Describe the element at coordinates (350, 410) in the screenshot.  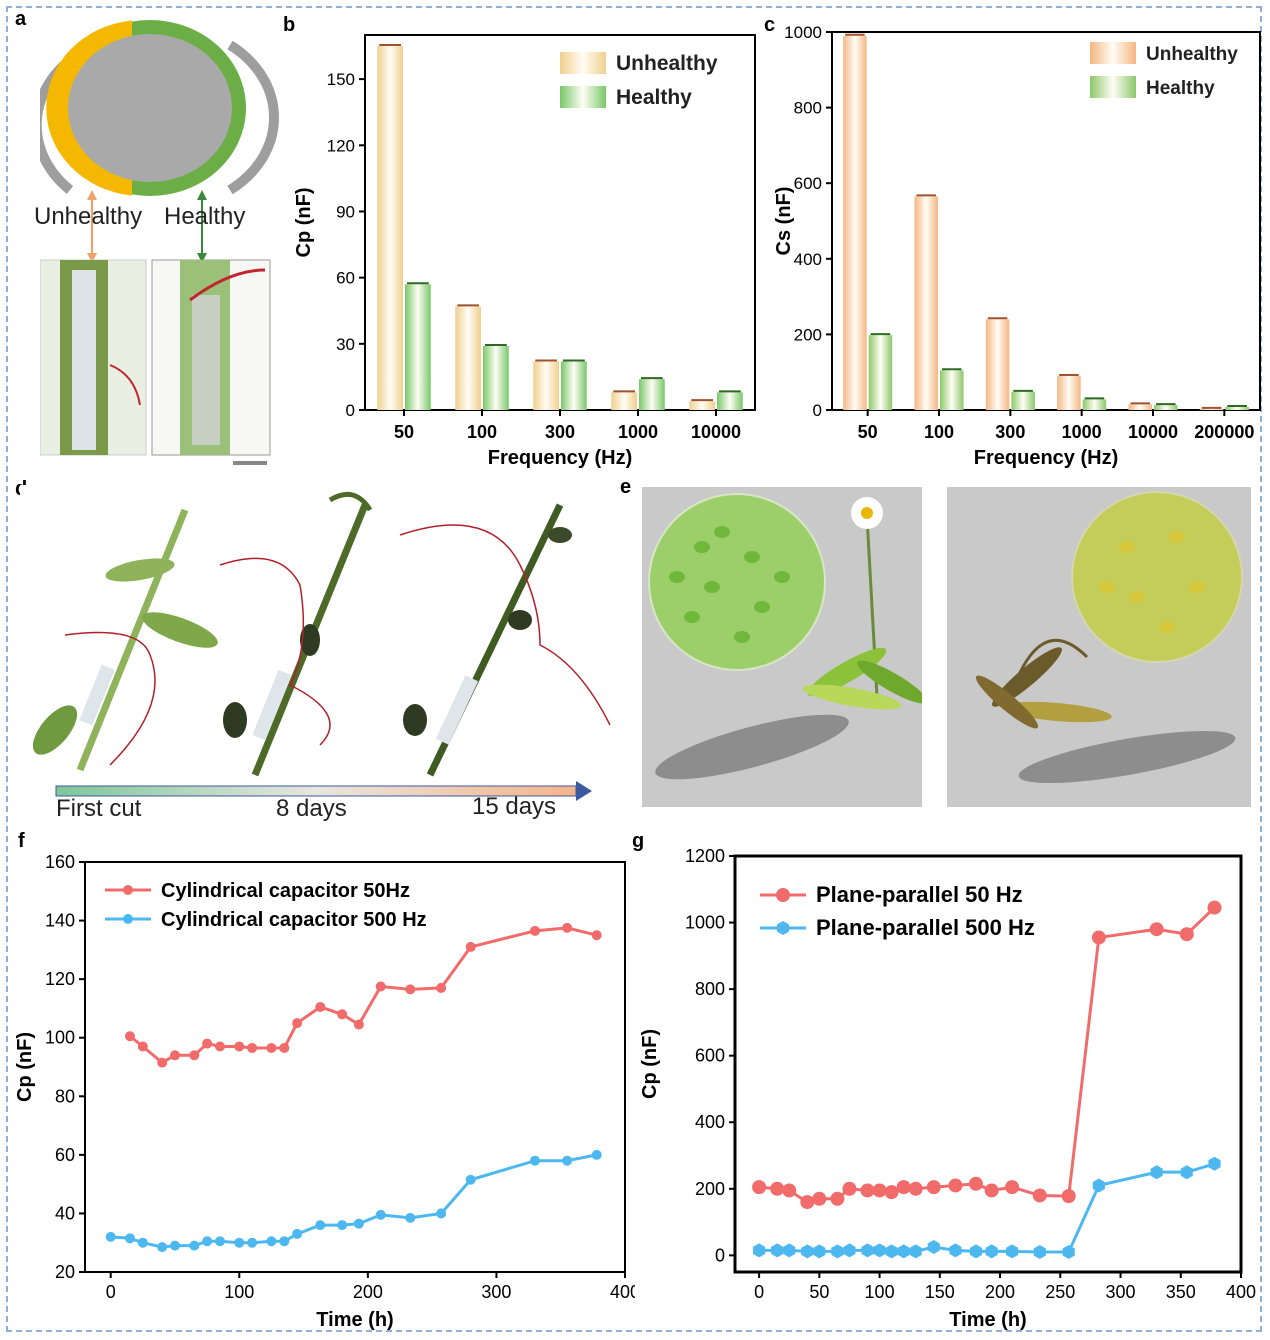
I see `b-ytick-label: 0` at that location.